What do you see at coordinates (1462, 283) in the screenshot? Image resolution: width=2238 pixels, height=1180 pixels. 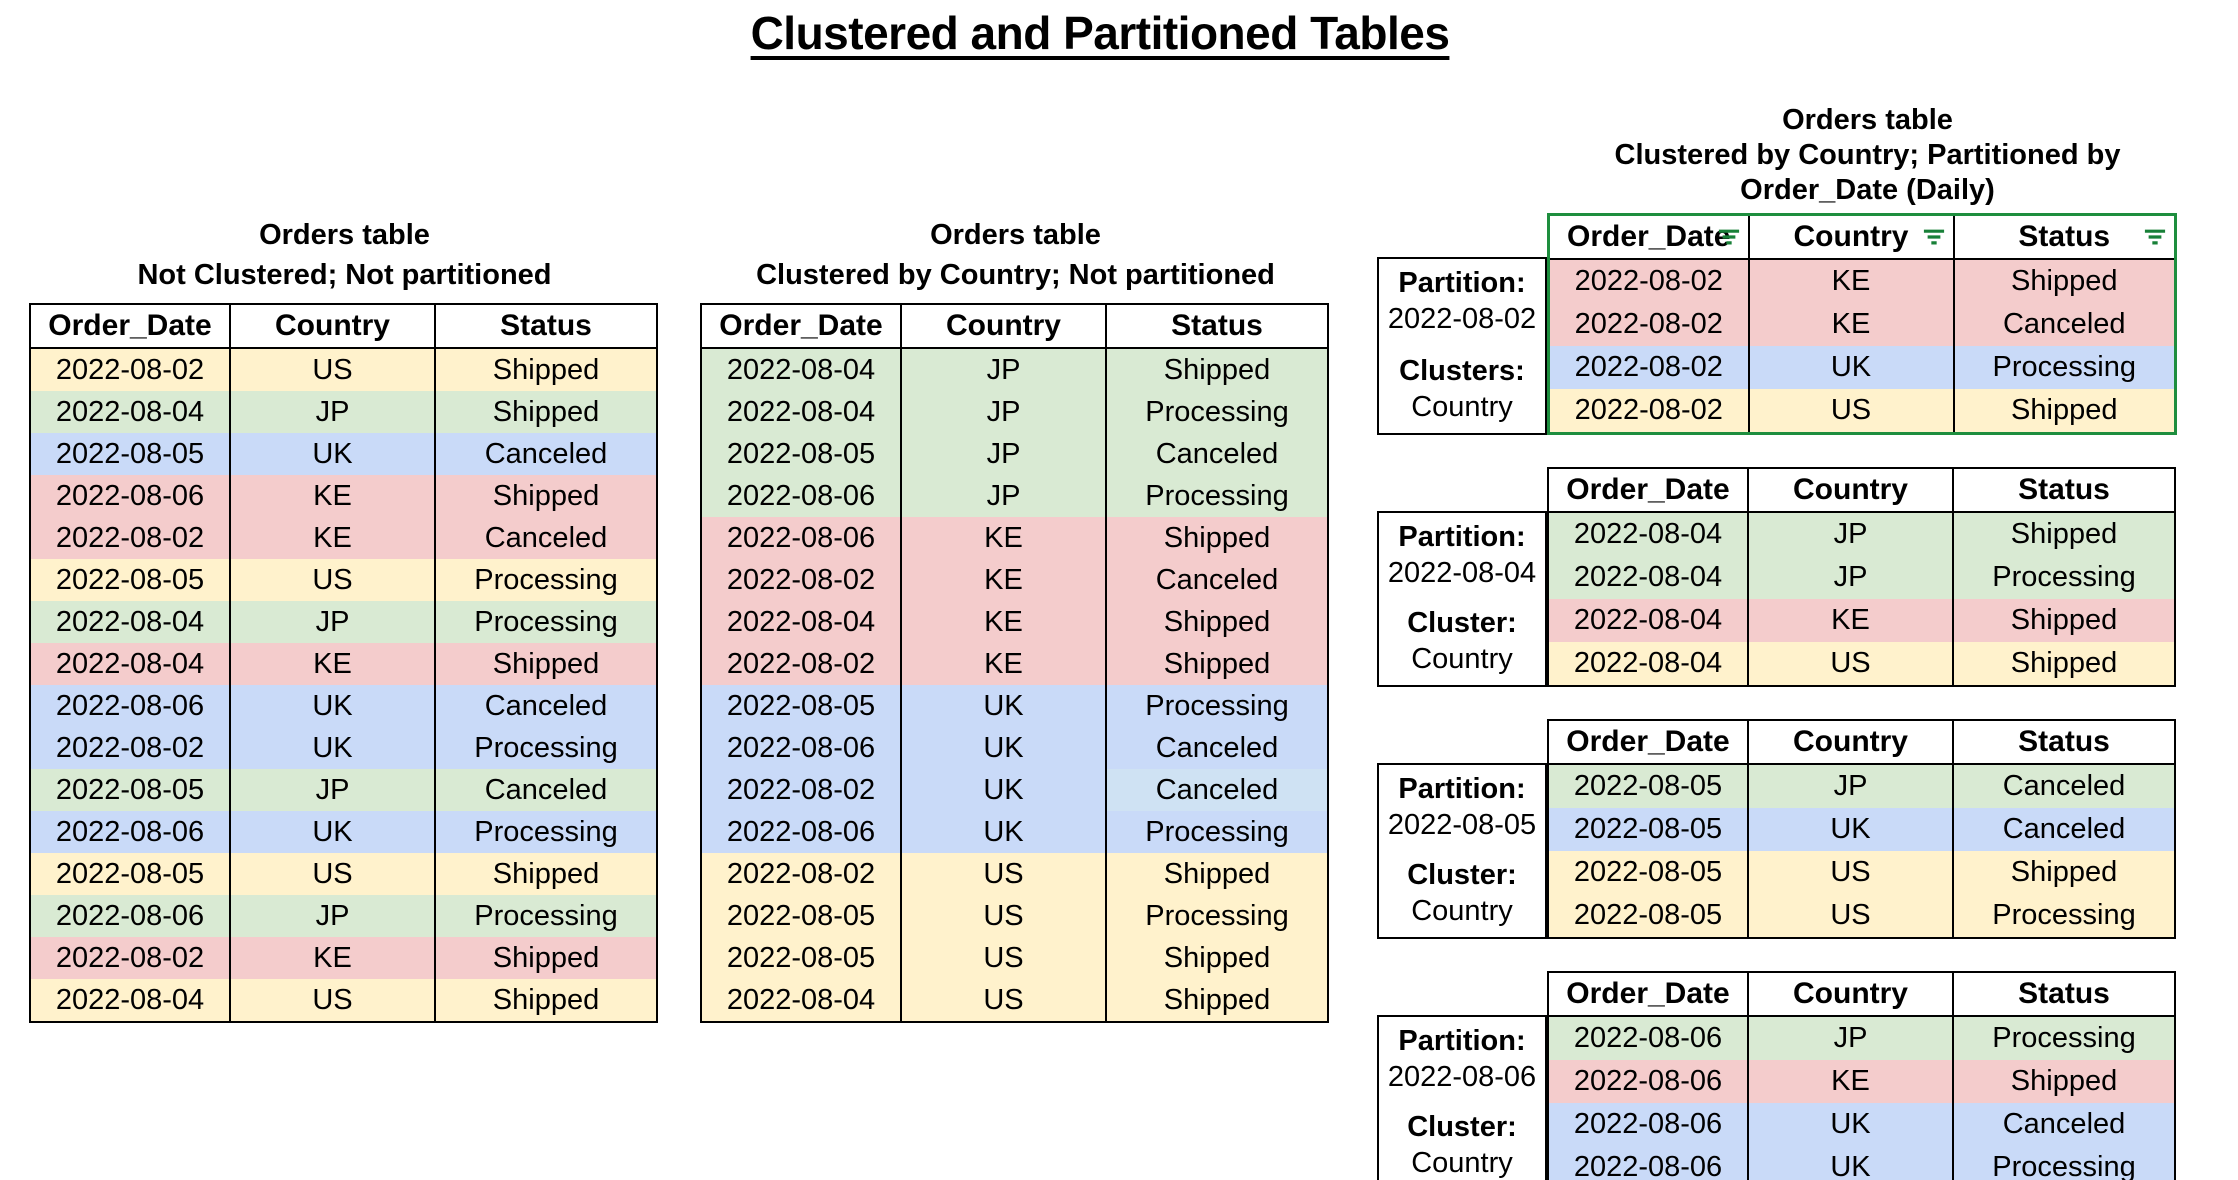 I see `partition-key-label: Partition:` at bounding box center [1462, 283].